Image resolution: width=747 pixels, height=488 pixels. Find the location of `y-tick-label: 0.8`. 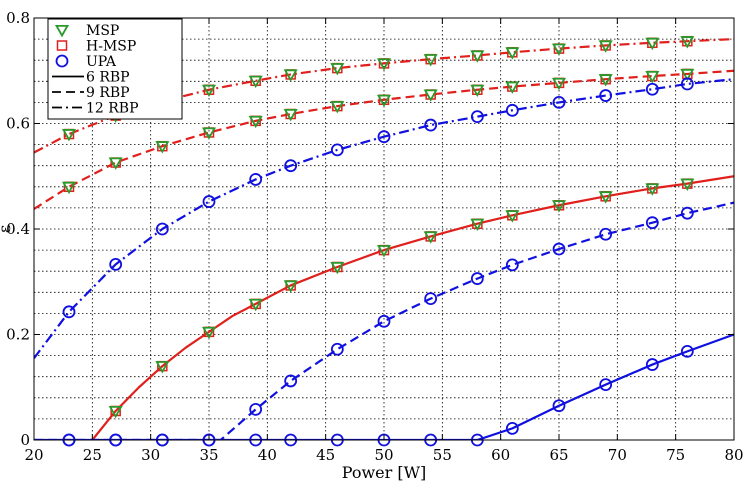

y-tick-label: 0.8 is located at coordinates (18, 18).